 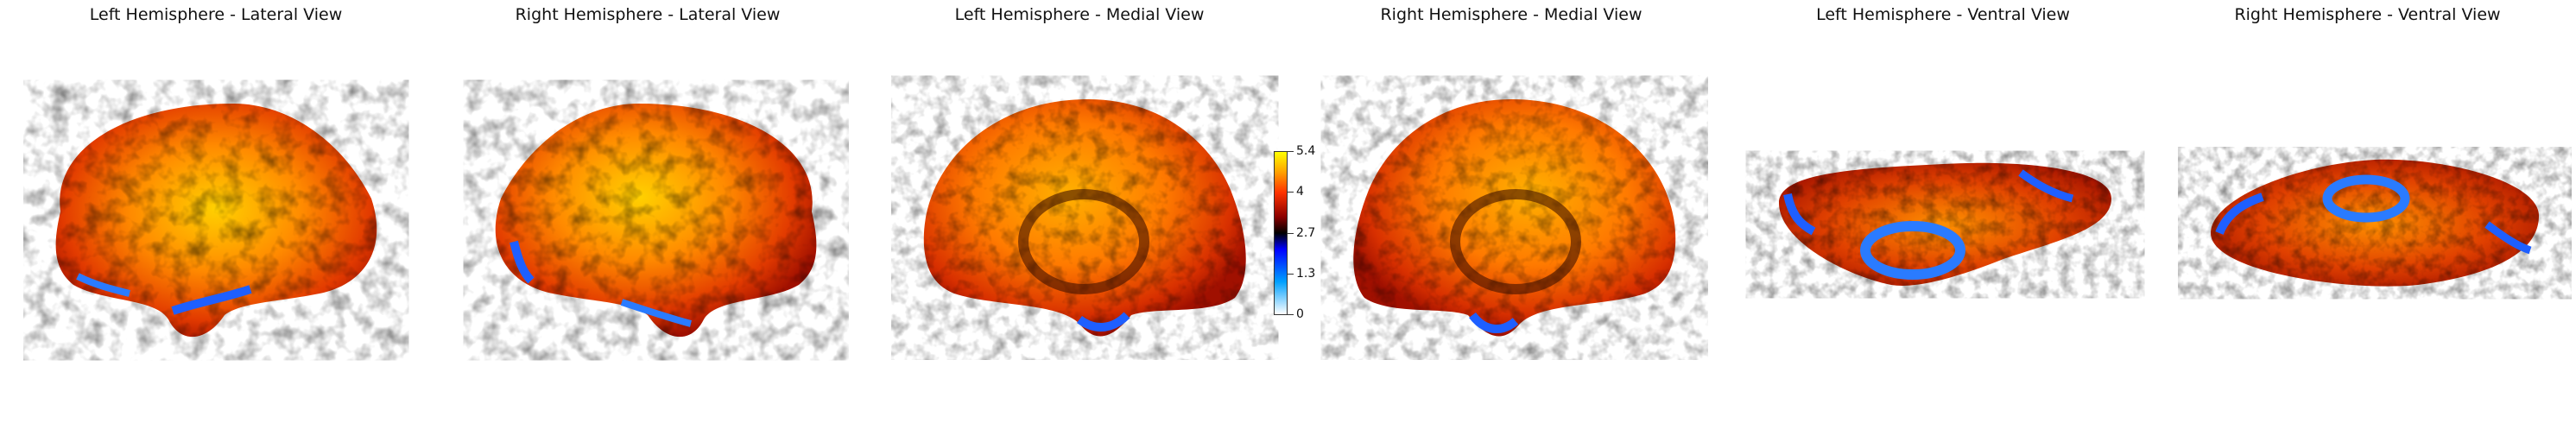 What do you see at coordinates (1306, 274) in the screenshot?
I see `colorbar-tick-label: 1.3` at bounding box center [1306, 274].